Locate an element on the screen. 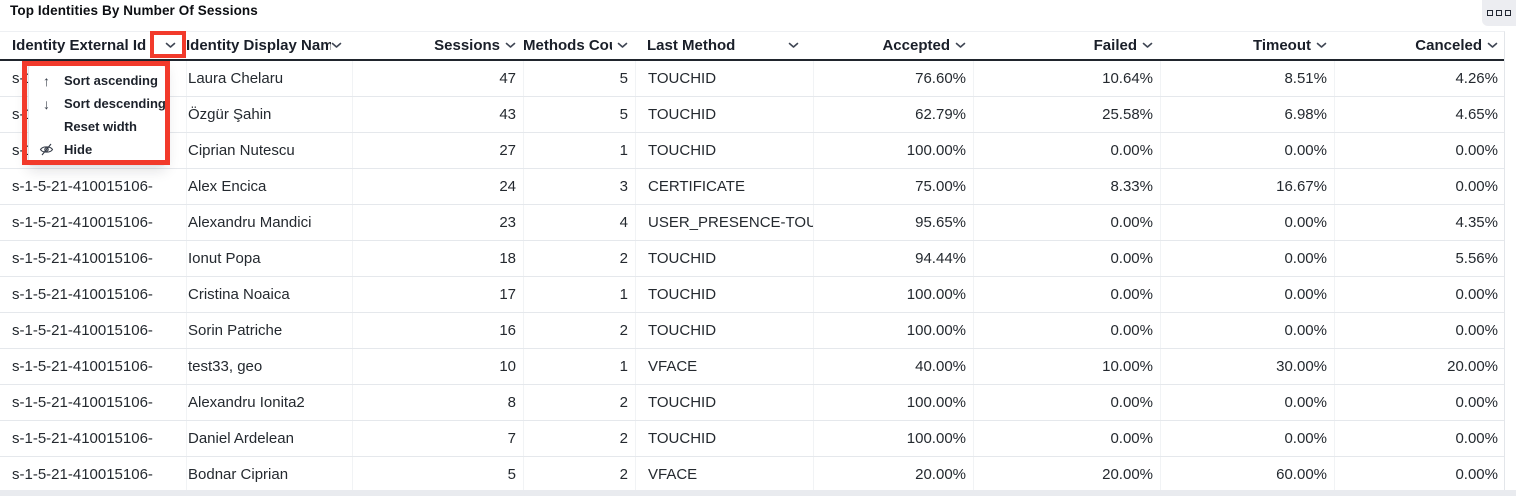 This screenshot has width=1516, height=496. cell-sessions: 5 is located at coordinates (437, 474).